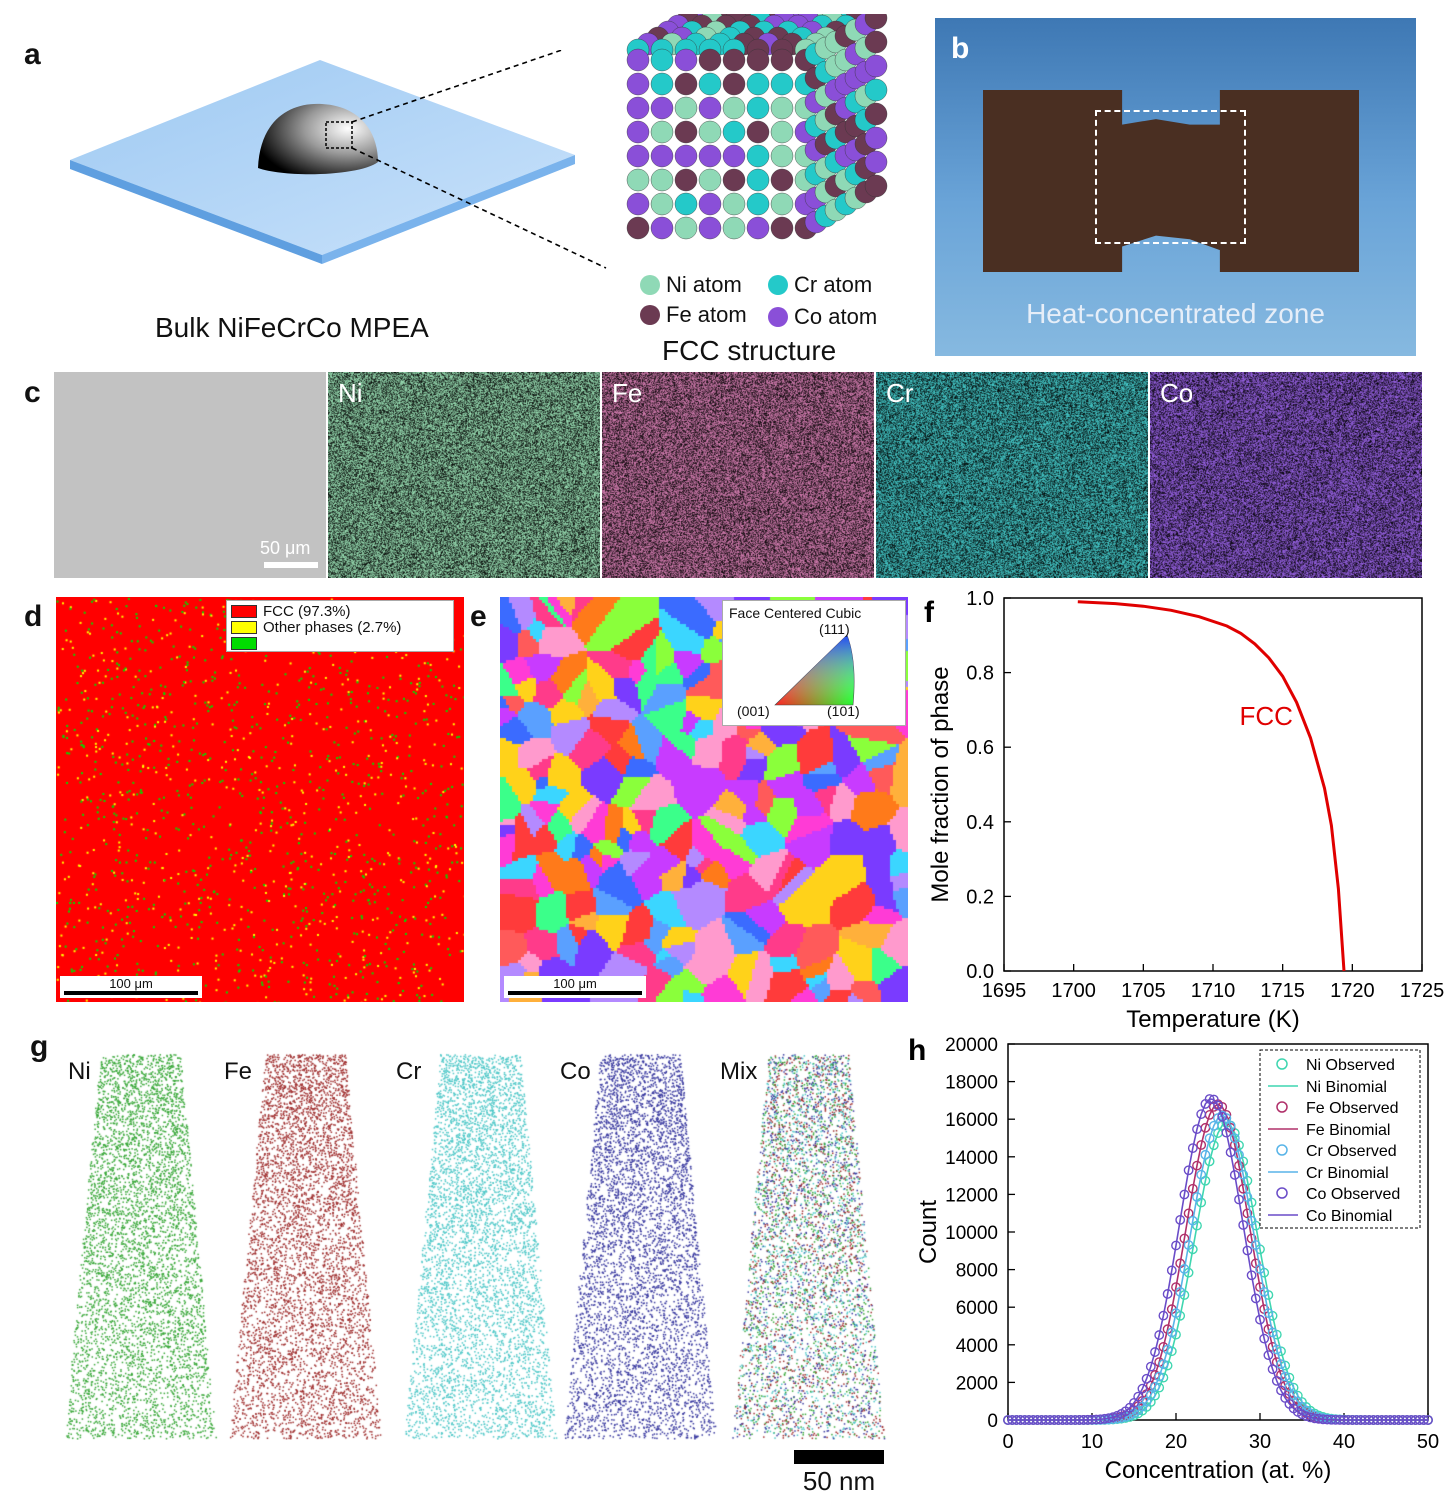 The height and width of the screenshot is (1503, 1449). Describe the element at coordinates (1348, 1130) in the screenshot. I see `legend-binomial-label: Fe Binomial` at that location.